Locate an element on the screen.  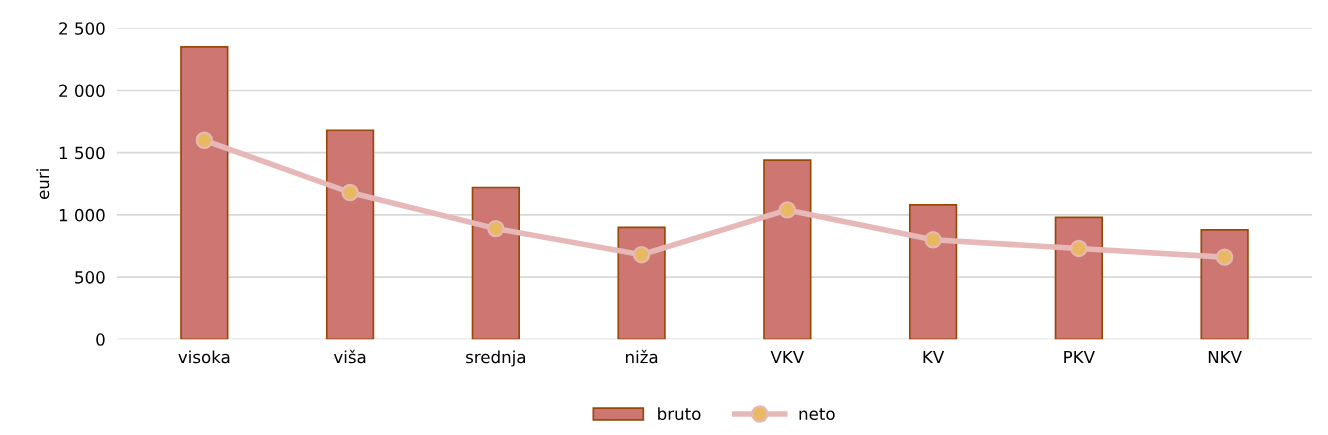
y-tick-label: 1 000 is located at coordinates (82, 215).